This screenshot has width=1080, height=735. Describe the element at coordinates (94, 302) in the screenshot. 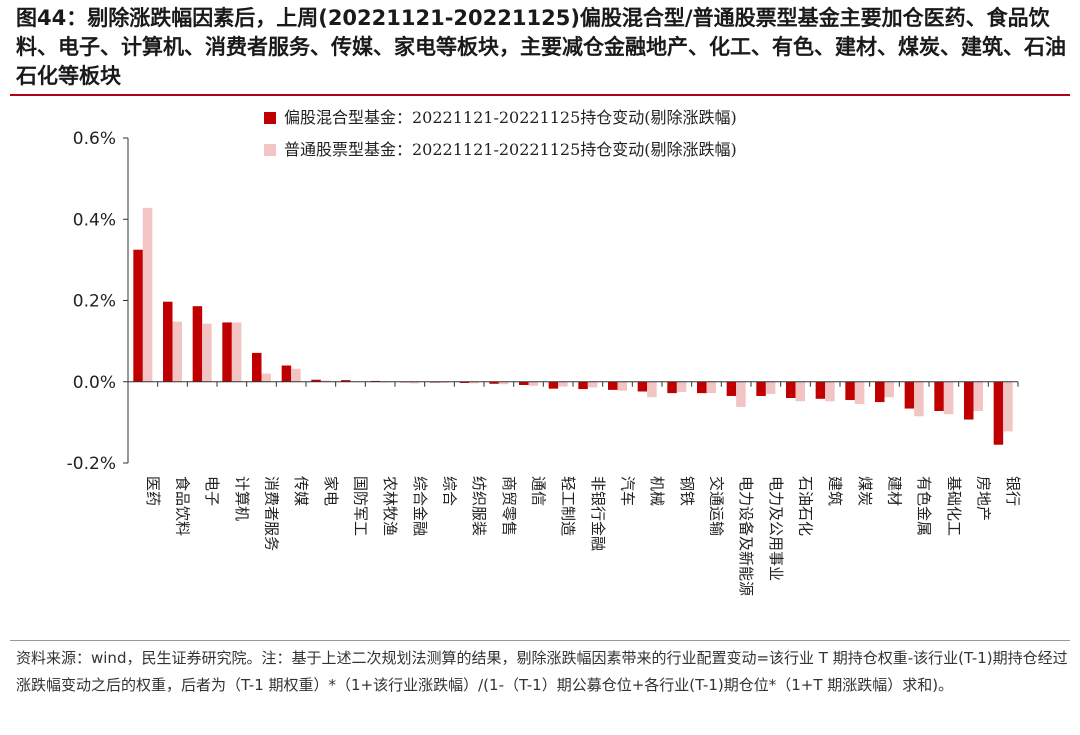

I see `y-tick-label: 0.2%` at that location.